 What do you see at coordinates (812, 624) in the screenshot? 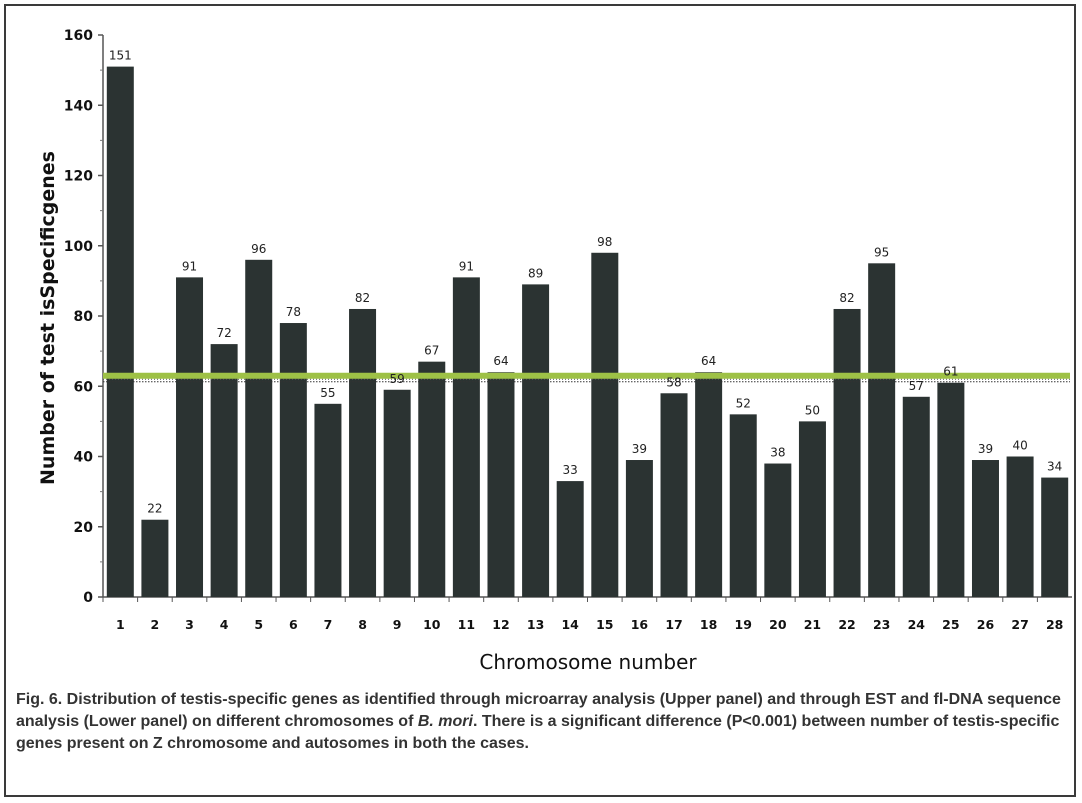
I see `x-tick-label: 21` at bounding box center [812, 624].